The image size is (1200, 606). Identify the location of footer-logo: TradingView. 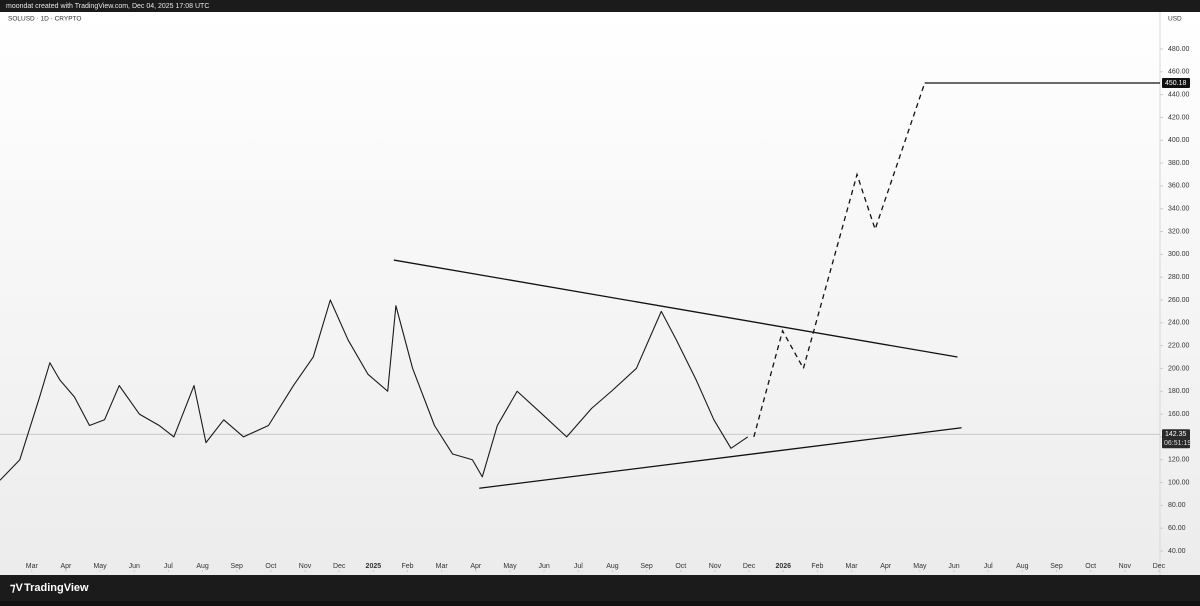
(56, 588).